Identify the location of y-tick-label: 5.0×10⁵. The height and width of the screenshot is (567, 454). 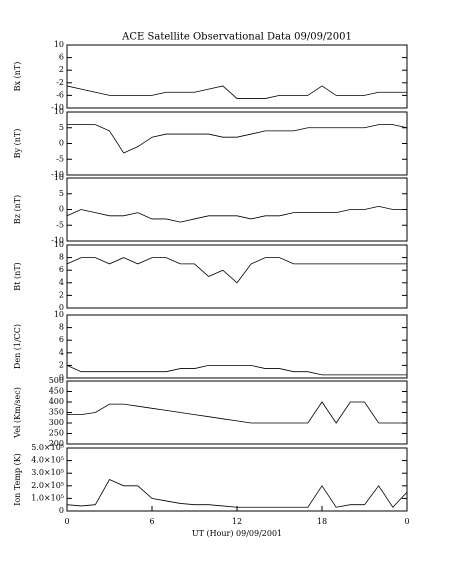
(47, 447).